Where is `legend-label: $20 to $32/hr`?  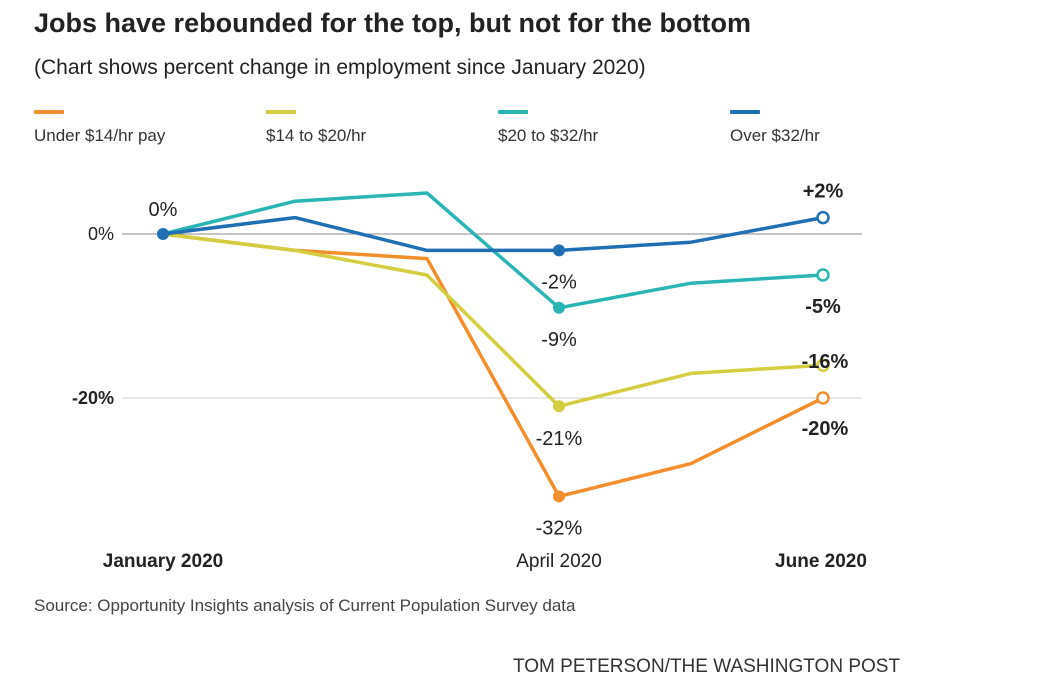
legend-label: $20 to $32/hr is located at coordinates (548, 135).